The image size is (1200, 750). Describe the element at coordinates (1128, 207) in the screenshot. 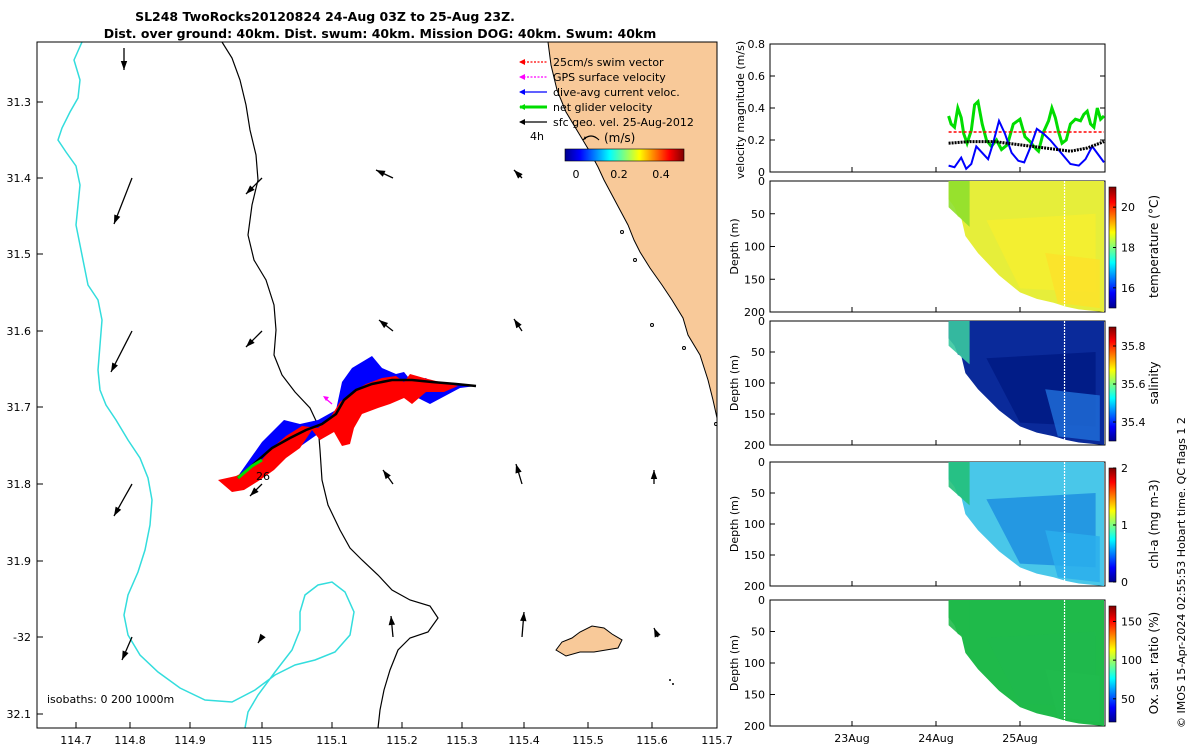

I see `colorbar-tick: 20` at that location.